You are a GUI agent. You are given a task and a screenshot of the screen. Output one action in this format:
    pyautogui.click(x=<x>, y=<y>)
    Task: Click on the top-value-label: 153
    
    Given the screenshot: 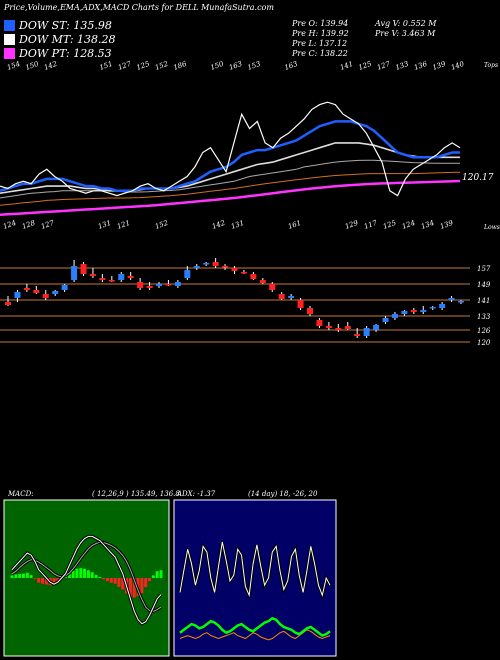 What is the action you would take?
    pyautogui.click(x=254, y=66)
    